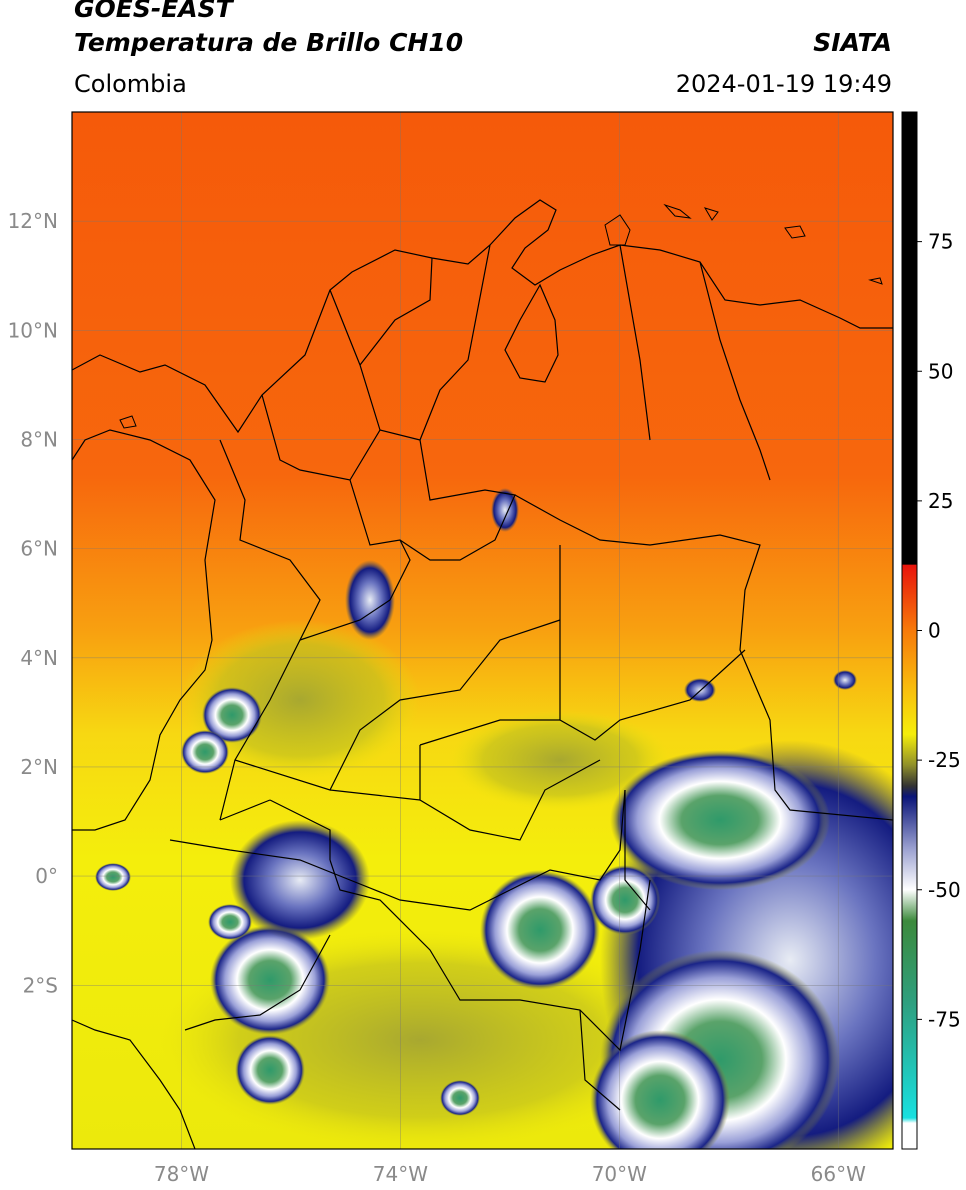  What do you see at coordinates (934, 631) in the screenshot?
I see `colorbar-tick-label: 0` at bounding box center [934, 631].